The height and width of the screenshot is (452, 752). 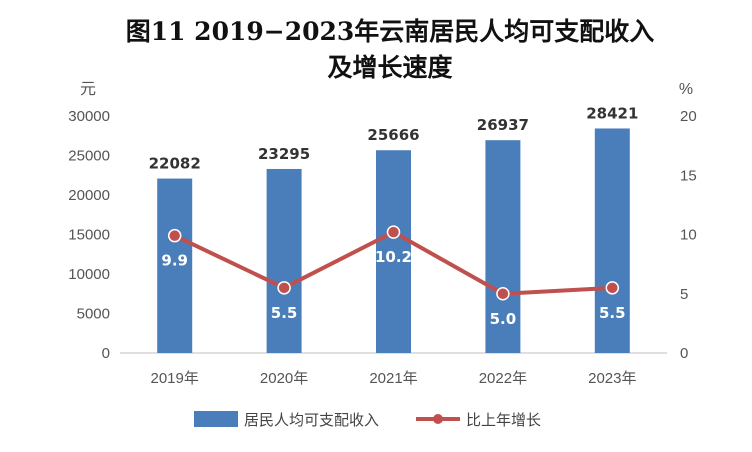 I want to click on growth-value-label: 9.9, so click(x=174, y=261).